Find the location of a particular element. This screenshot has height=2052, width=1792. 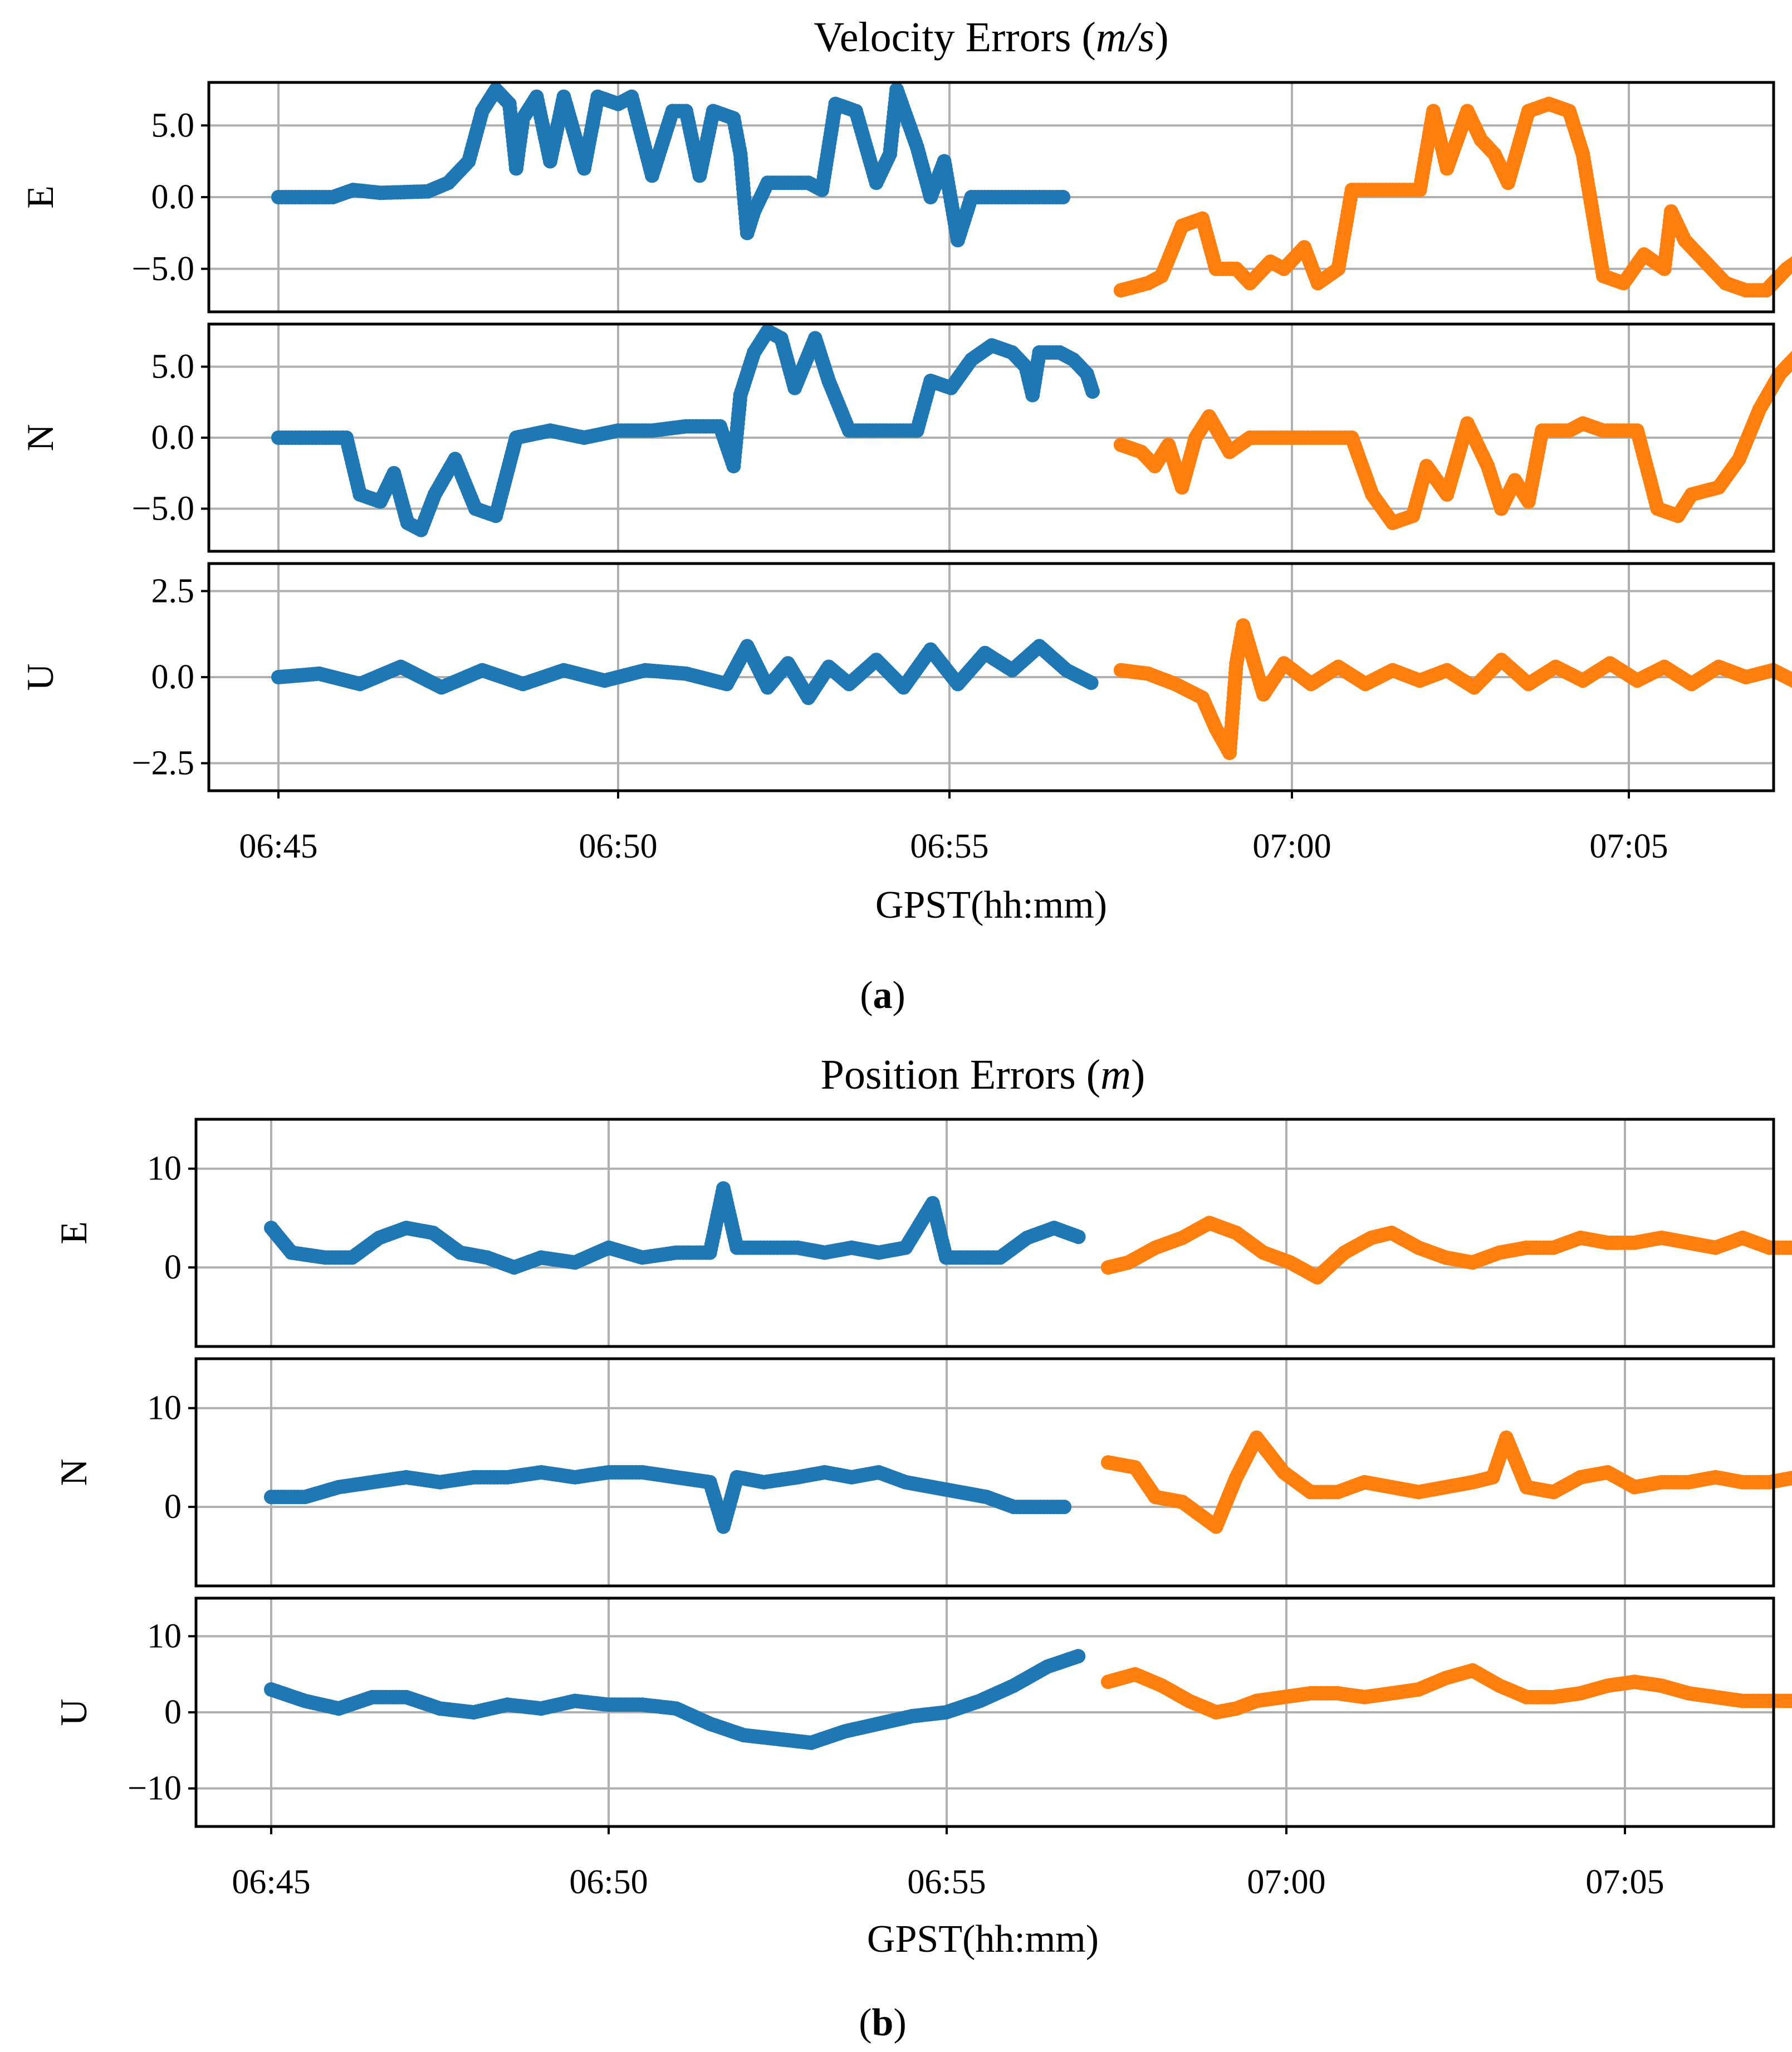

position-x-axis-label: GPST(hh:mm) is located at coordinates (983, 1939).